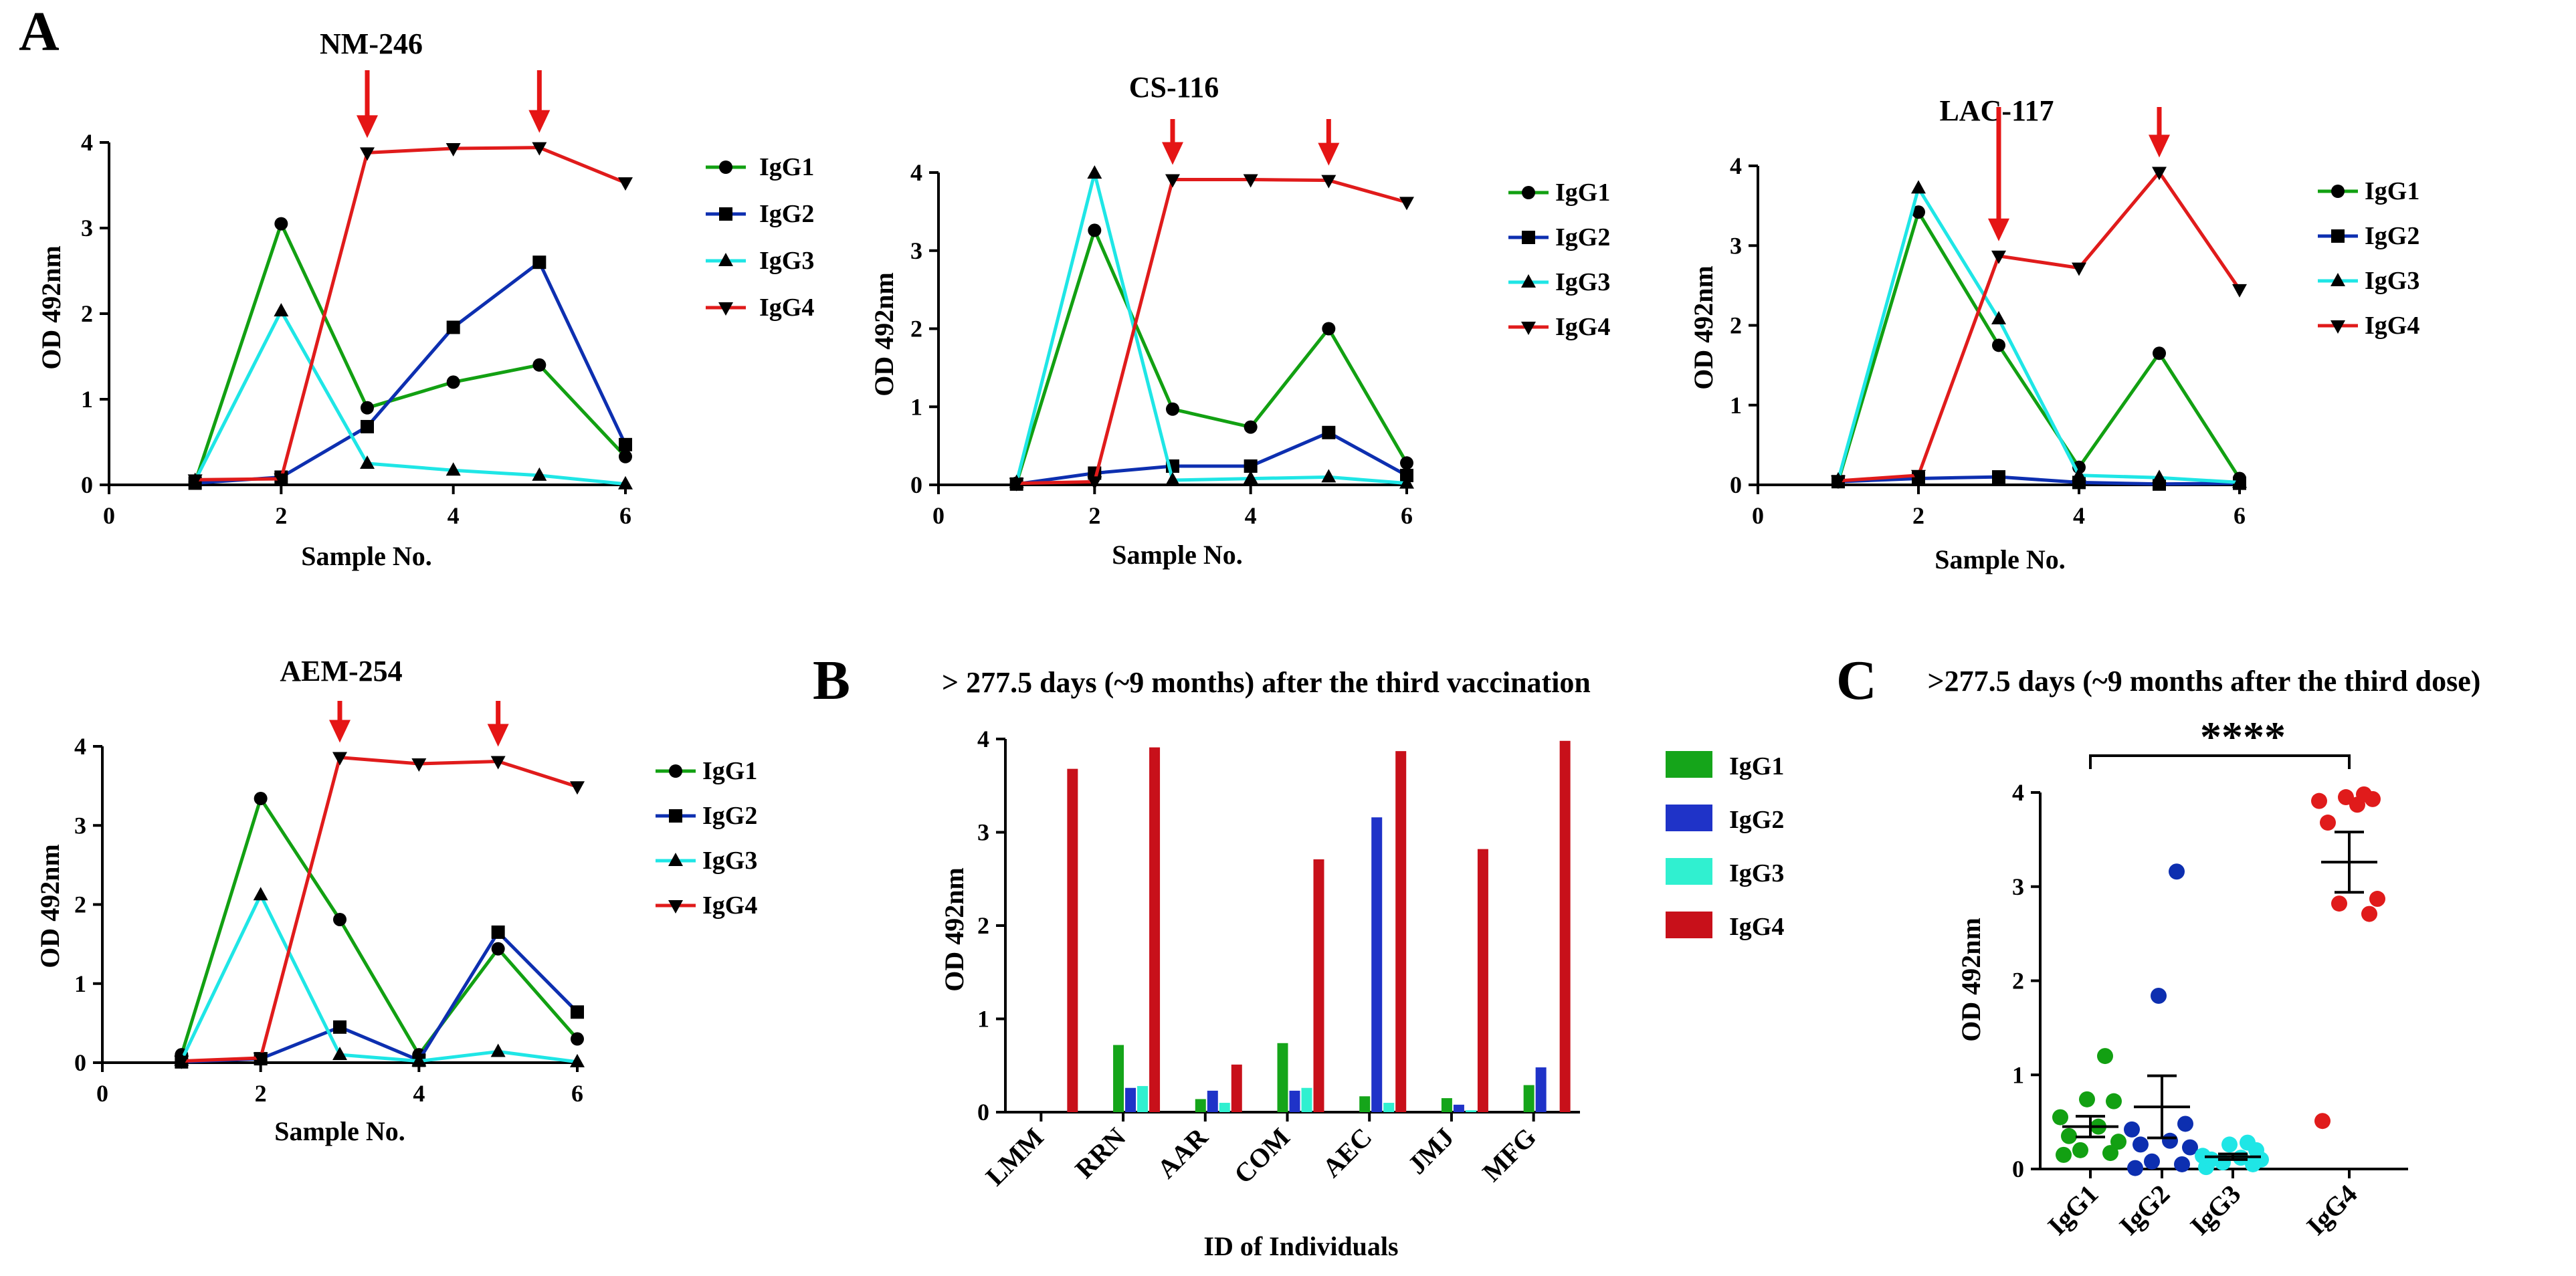 This screenshot has height=1276, width=2576. What do you see at coordinates (2331, 1210) in the screenshot?
I see `x-tick-label: IgG4` at bounding box center [2331, 1210].